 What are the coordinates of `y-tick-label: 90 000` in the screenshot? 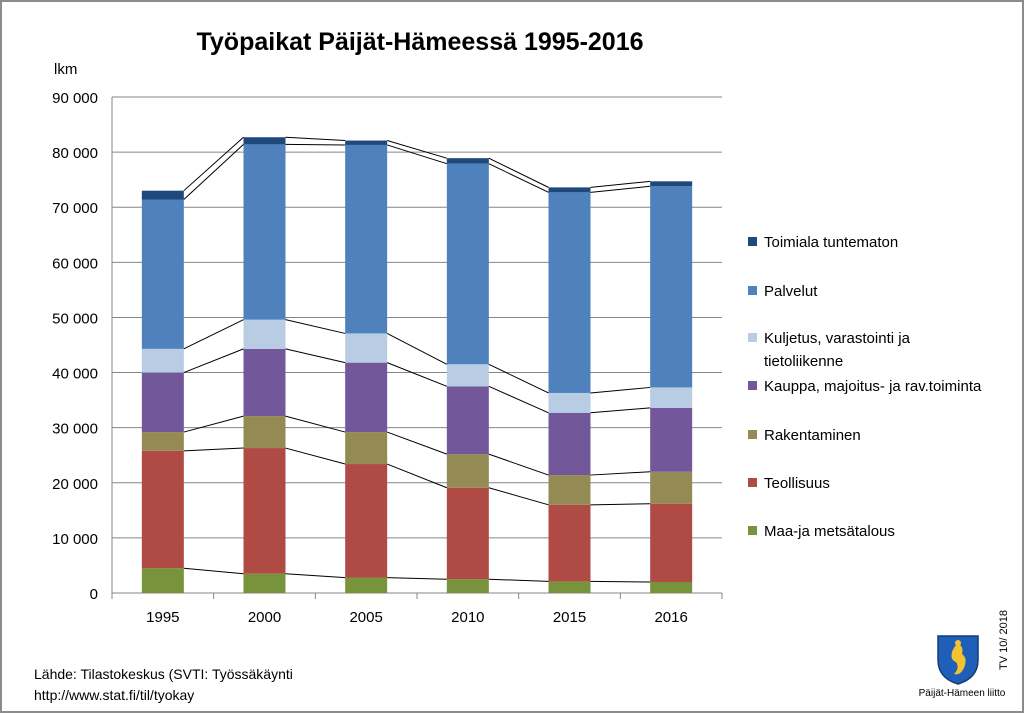 It's located at (75, 98).